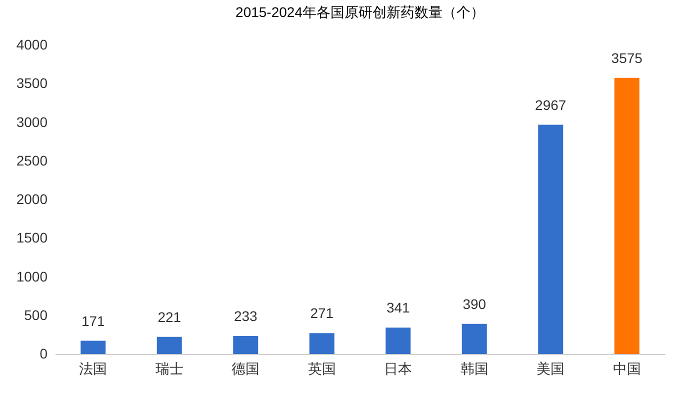 The image size is (682, 406). I want to click on y-tick-label: 4000, so click(32, 44).